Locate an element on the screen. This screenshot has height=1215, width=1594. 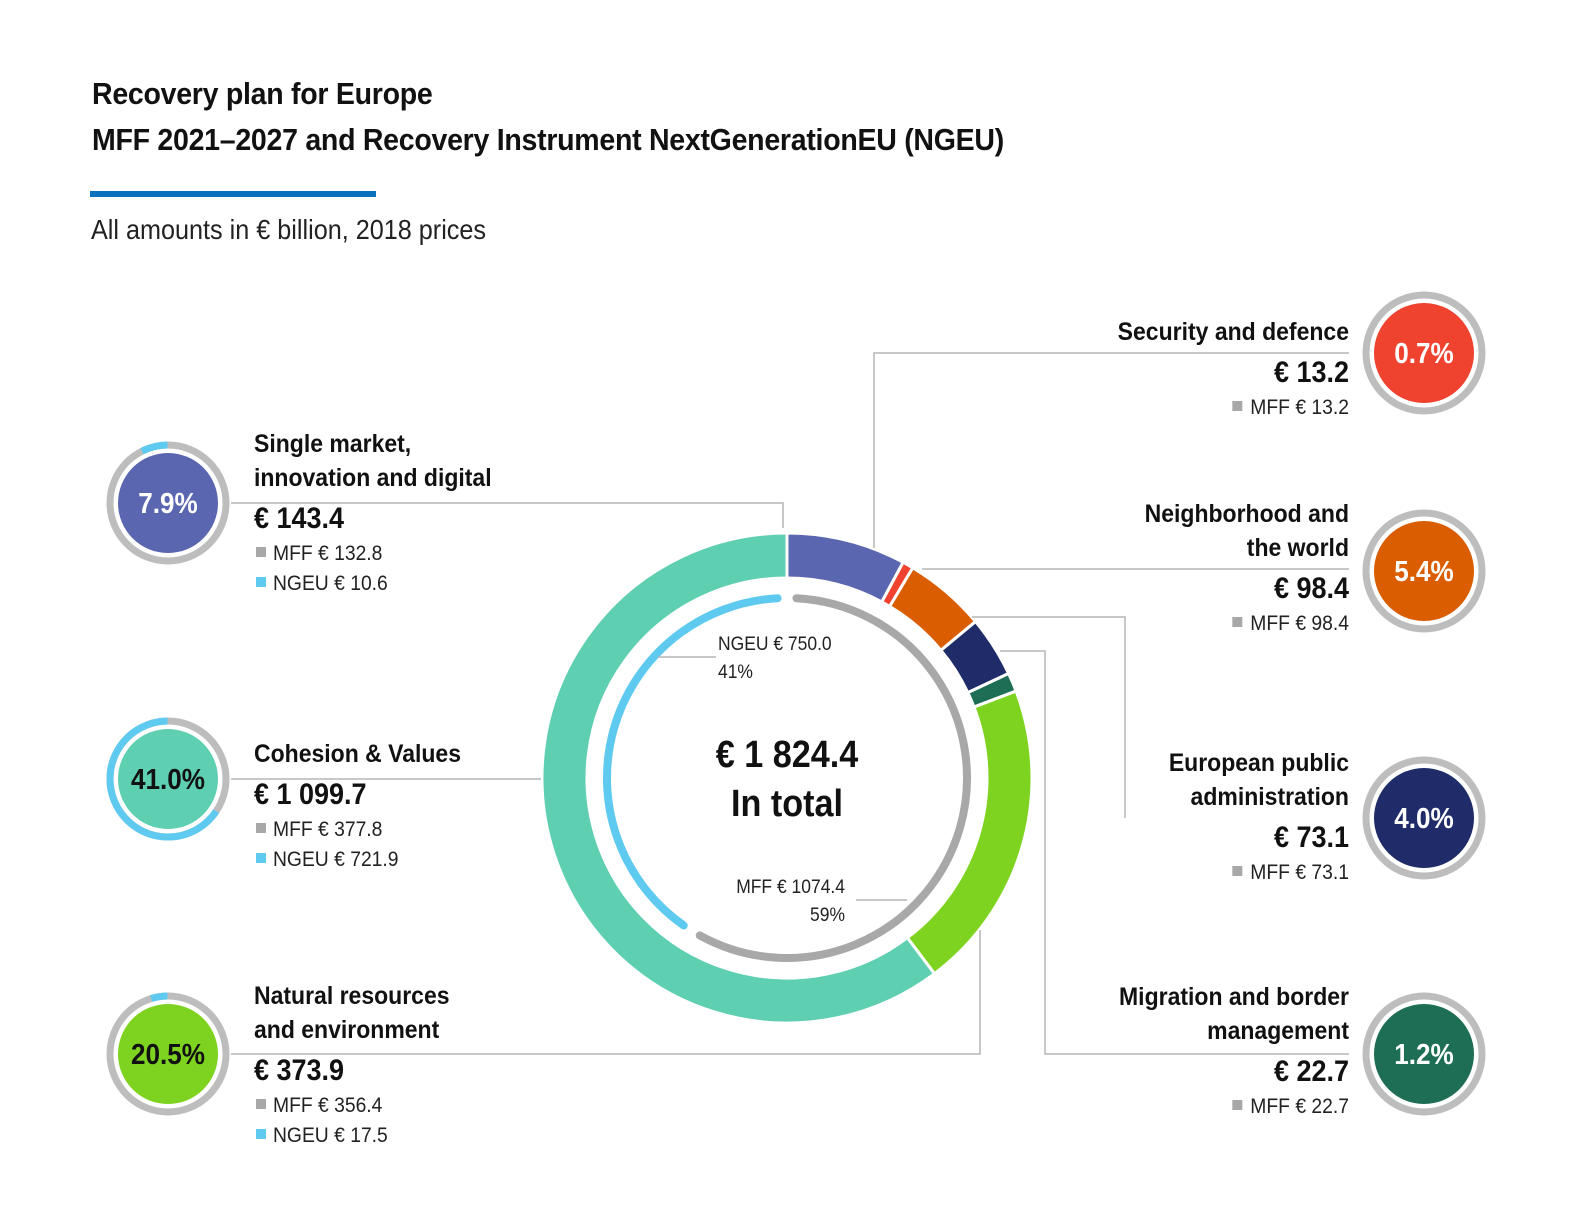
disc-cohesion-values is located at coordinates (168, 779).